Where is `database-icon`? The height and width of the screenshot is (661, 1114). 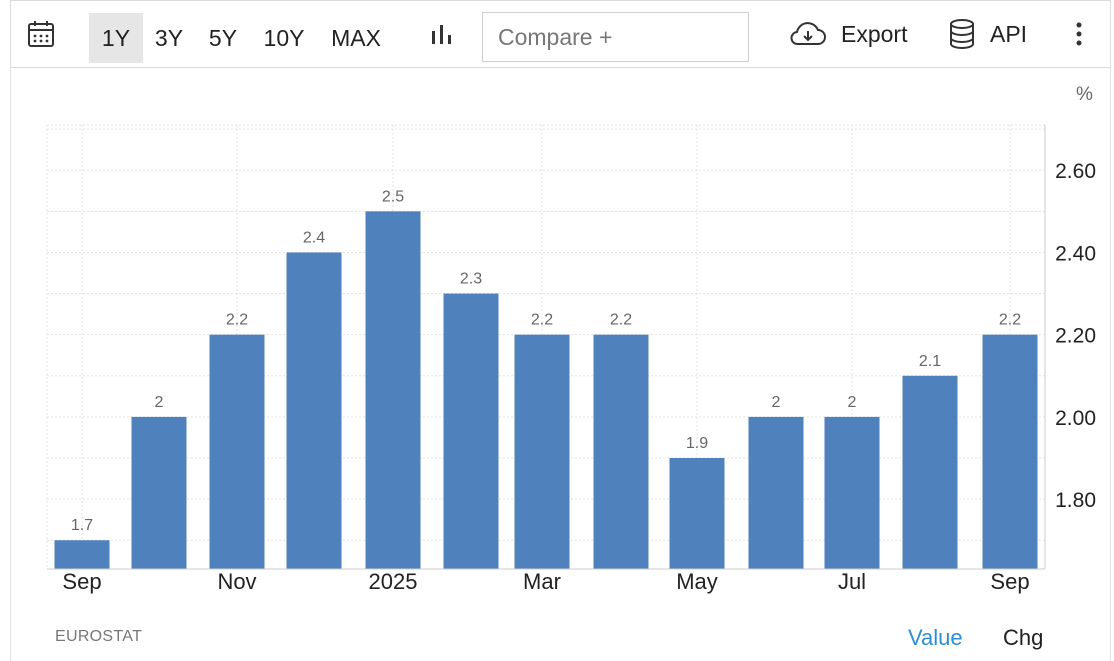
database-icon is located at coordinates (962, 34).